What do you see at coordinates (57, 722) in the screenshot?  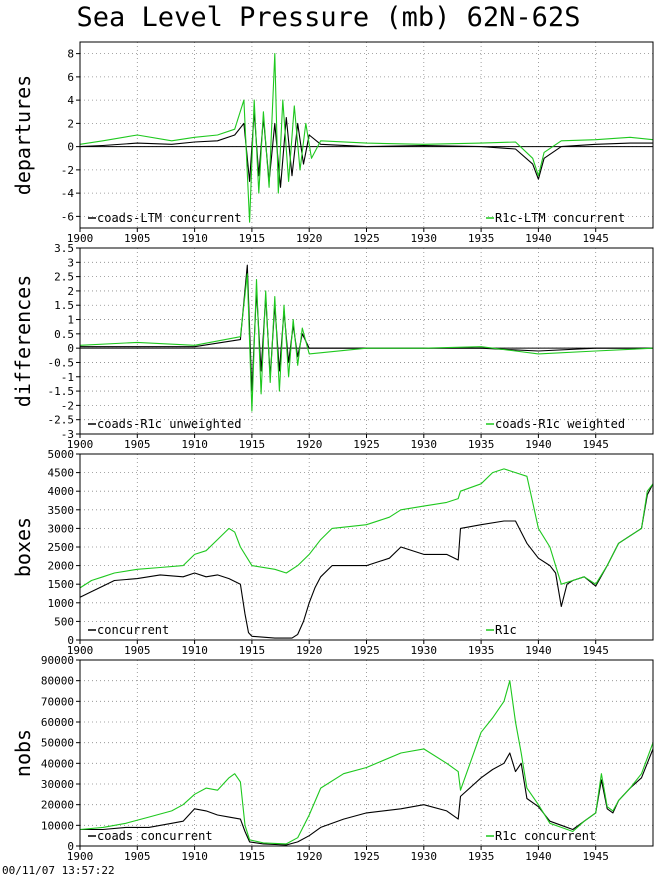 I see `y-tick-label: 60000` at bounding box center [57, 722].